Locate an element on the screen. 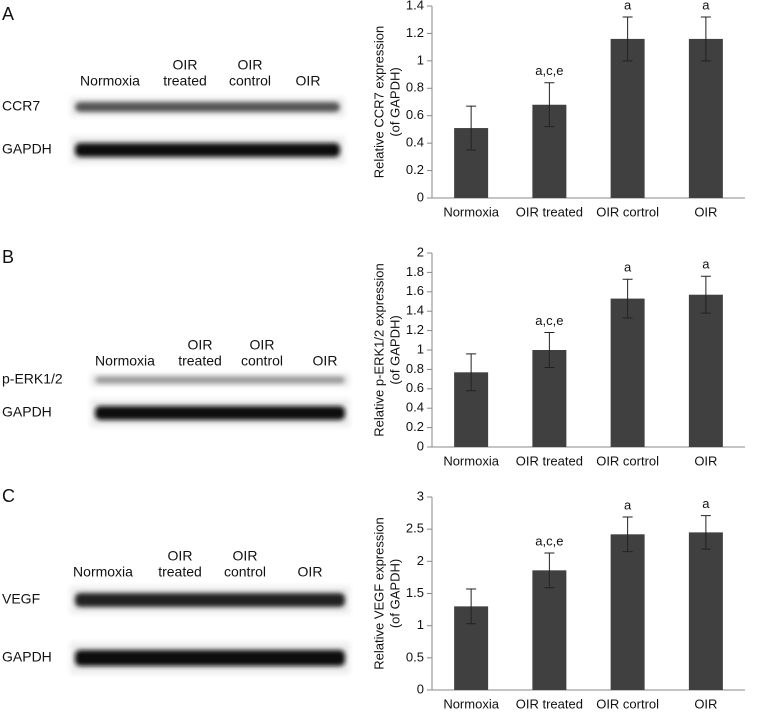 This screenshot has height=714, width=759. row-label: CCR7 is located at coordinates (21, 106).